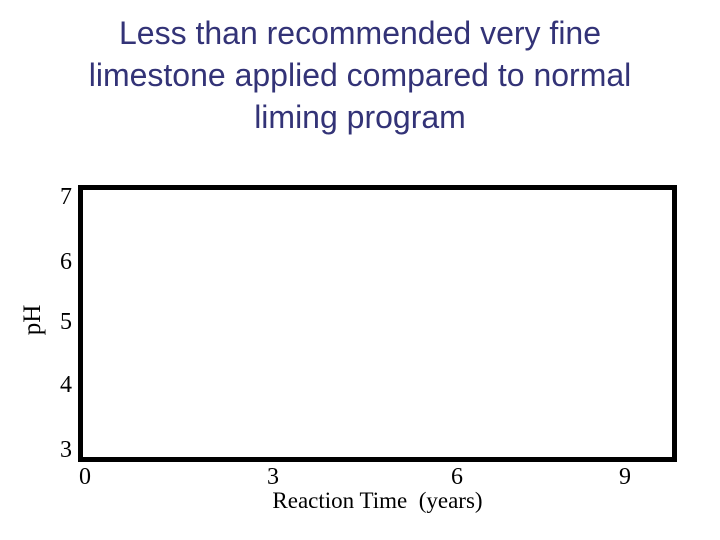 The width and height of the screenshot is (720, 540). I want to click on chart-title-line-2: limestone applied compared to normal, so click(360, 75).